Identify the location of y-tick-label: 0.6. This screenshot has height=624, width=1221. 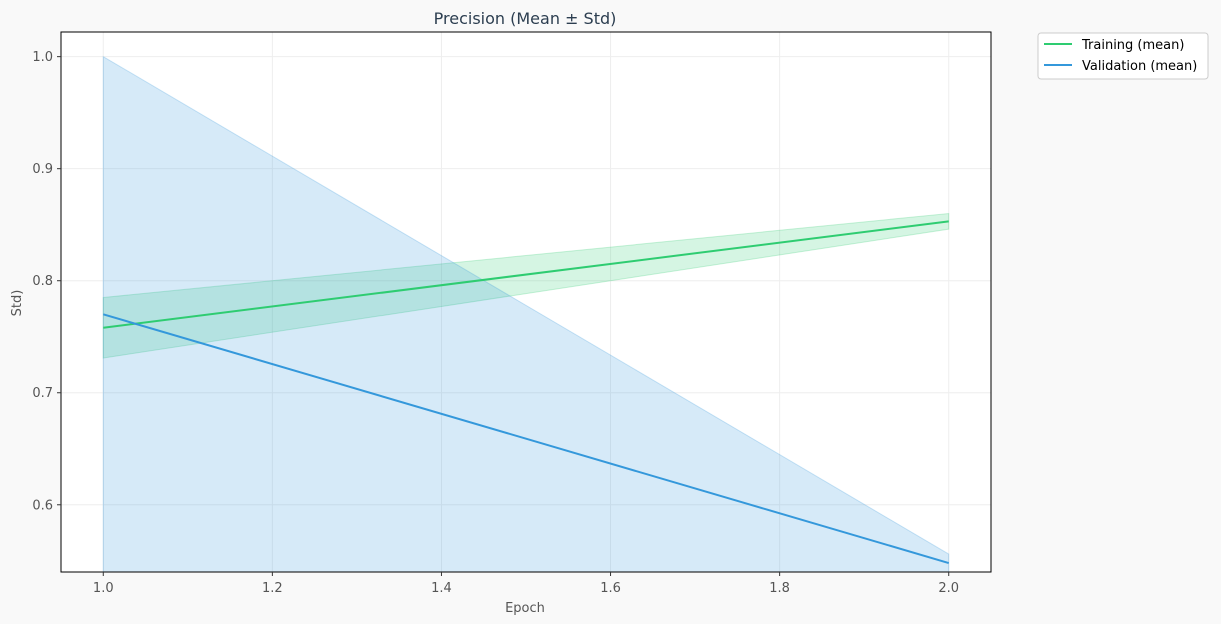
(42, 505).